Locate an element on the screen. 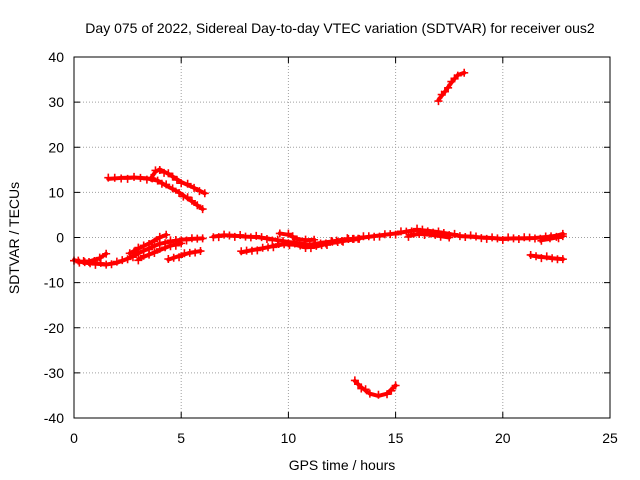  x-axis-label: GPS time / hours is located at coordinates (342, 465).